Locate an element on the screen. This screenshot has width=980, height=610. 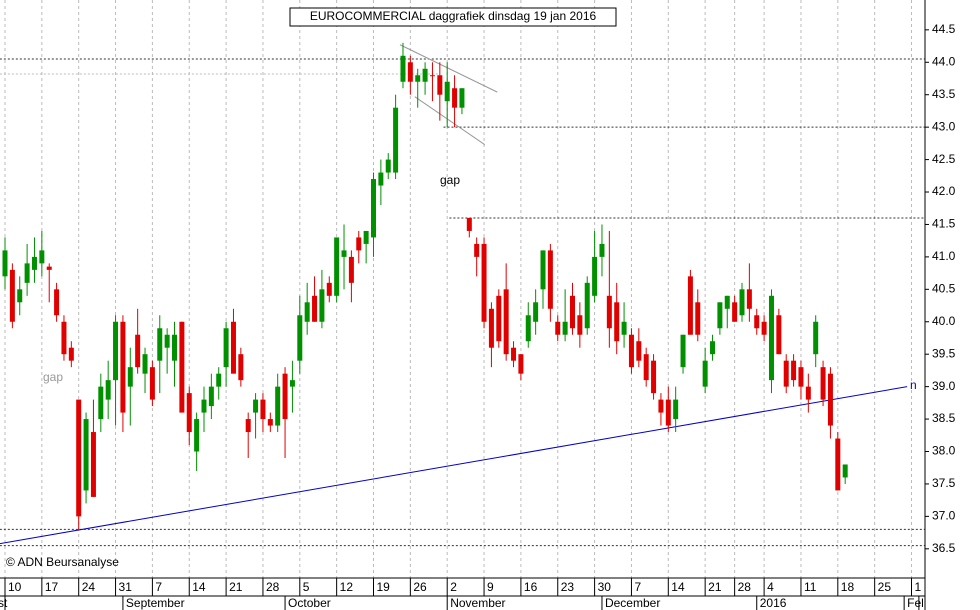
month-label: December is located at coordinates (632, 603).